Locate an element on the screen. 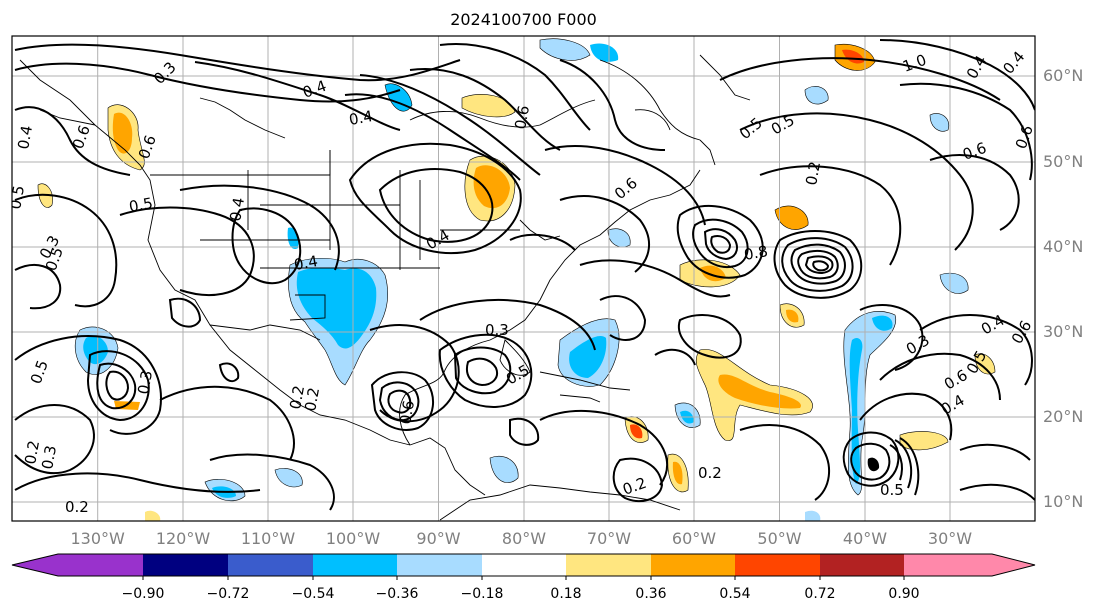  lon-label: 110°W is located at coordinates (268, 538).